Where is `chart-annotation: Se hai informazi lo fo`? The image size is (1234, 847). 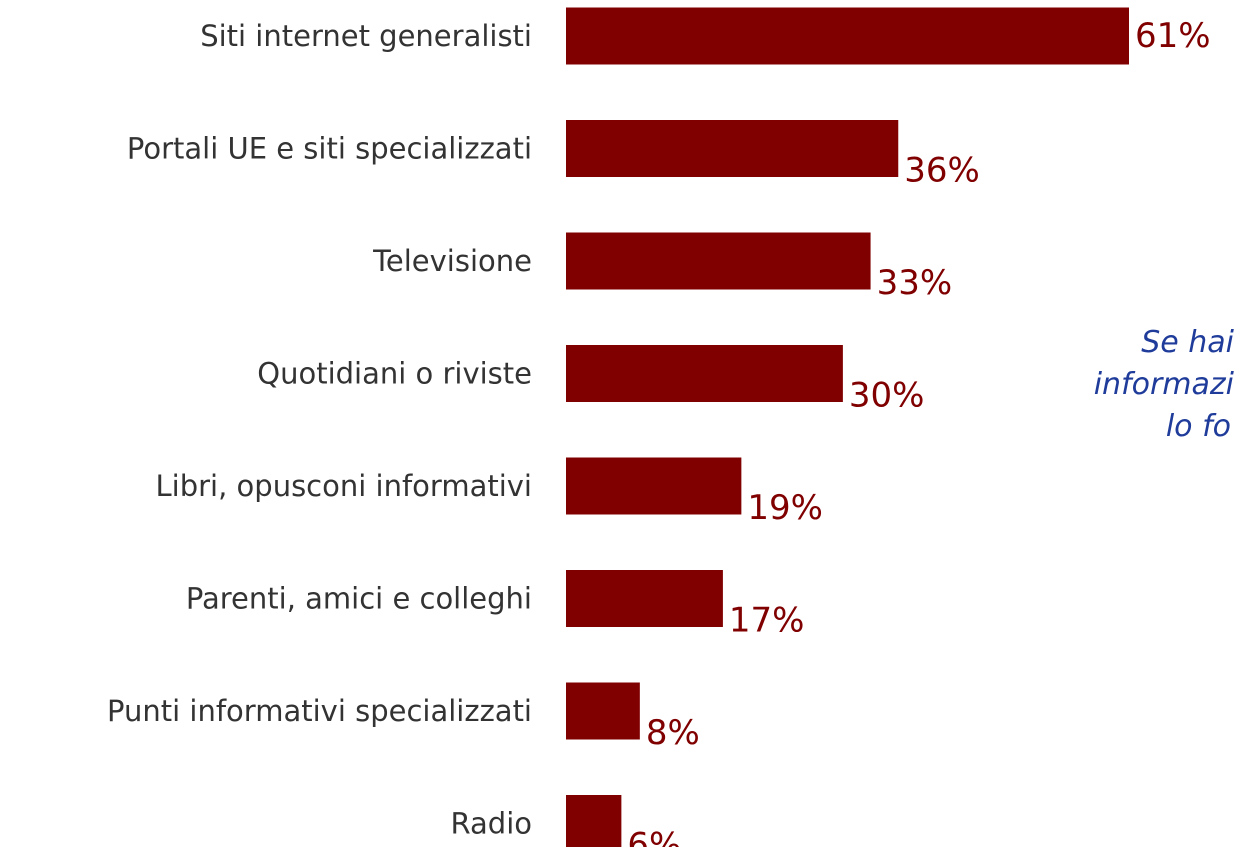
chart-annotation: Se hai informazi lo fo is located at coordinates (1117, 385).